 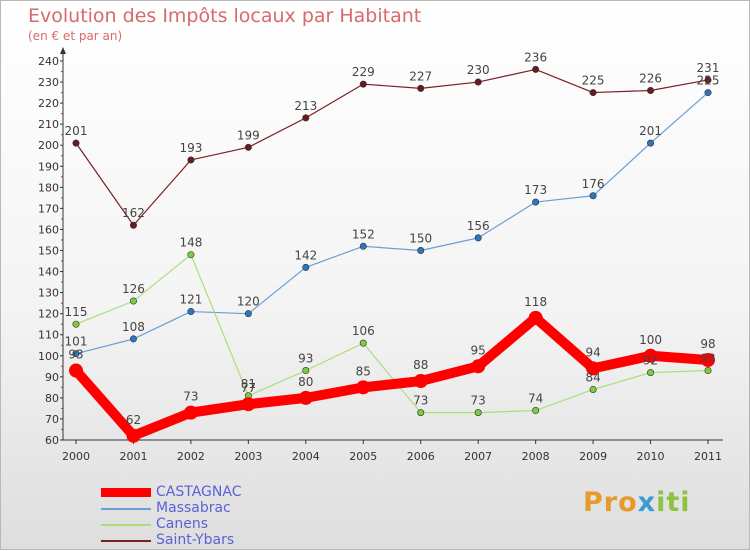 I want to click on data-label-saint-ybars: 193, so click(x=190, y=148).